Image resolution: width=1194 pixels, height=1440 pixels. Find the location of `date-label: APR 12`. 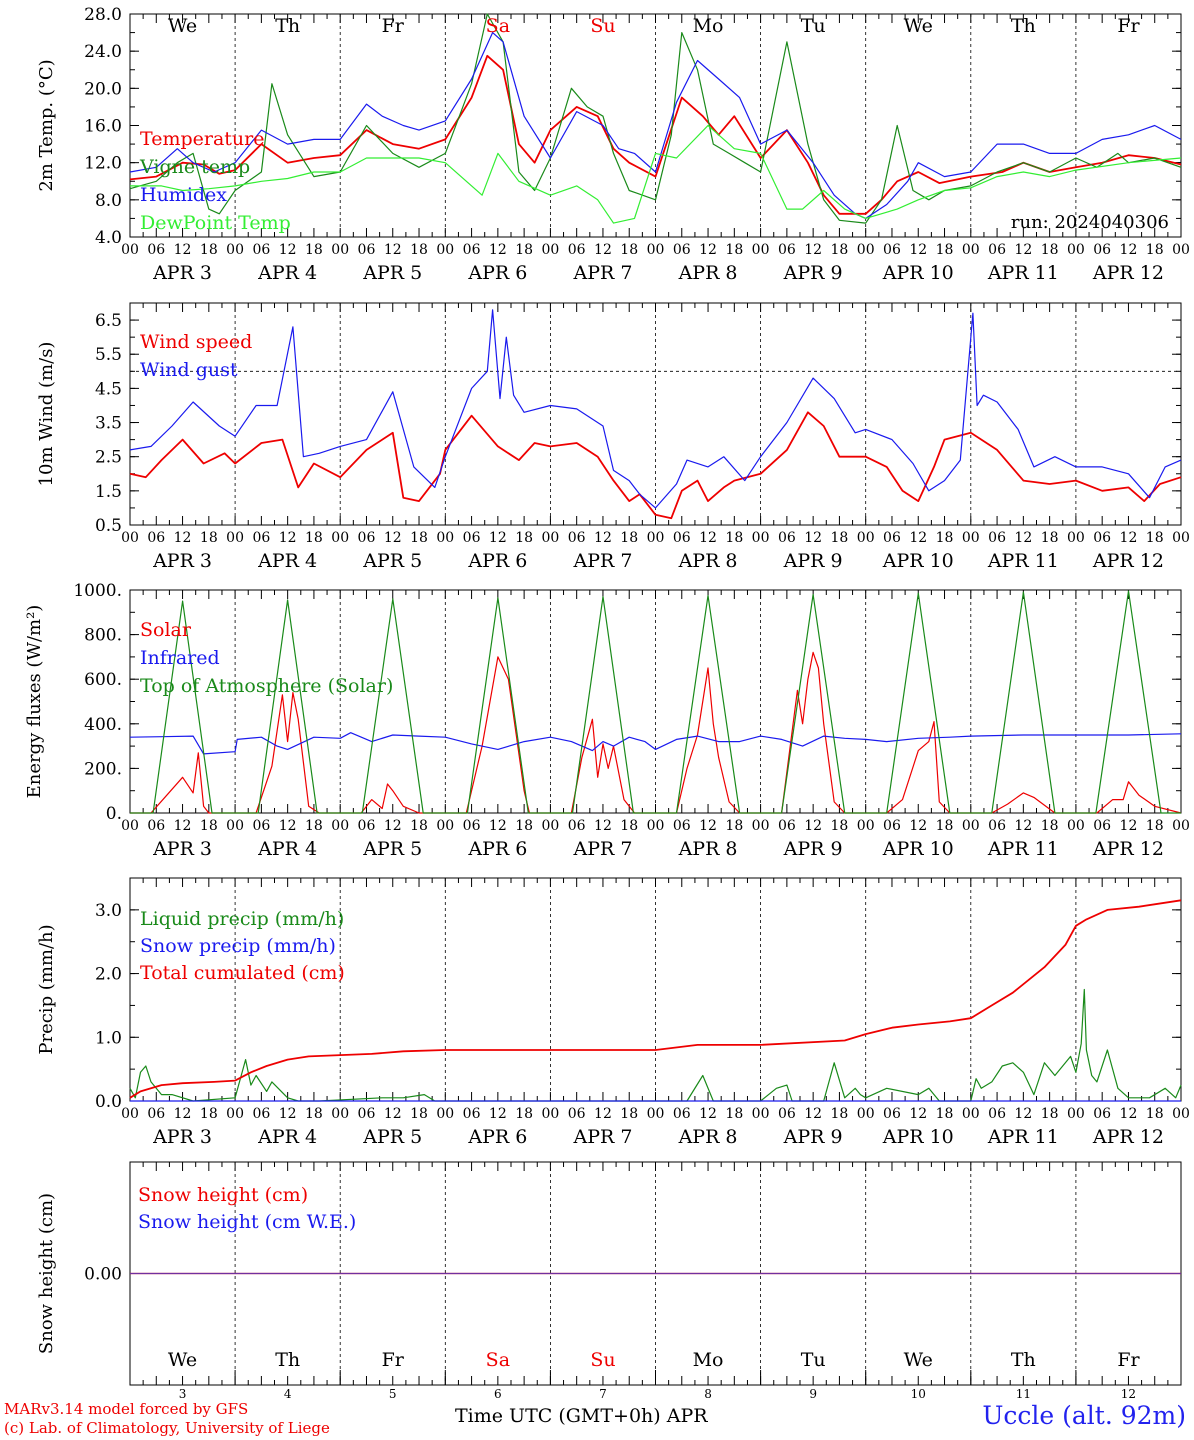

date-label: APR 12 is located at coordinates (1128, 1137).